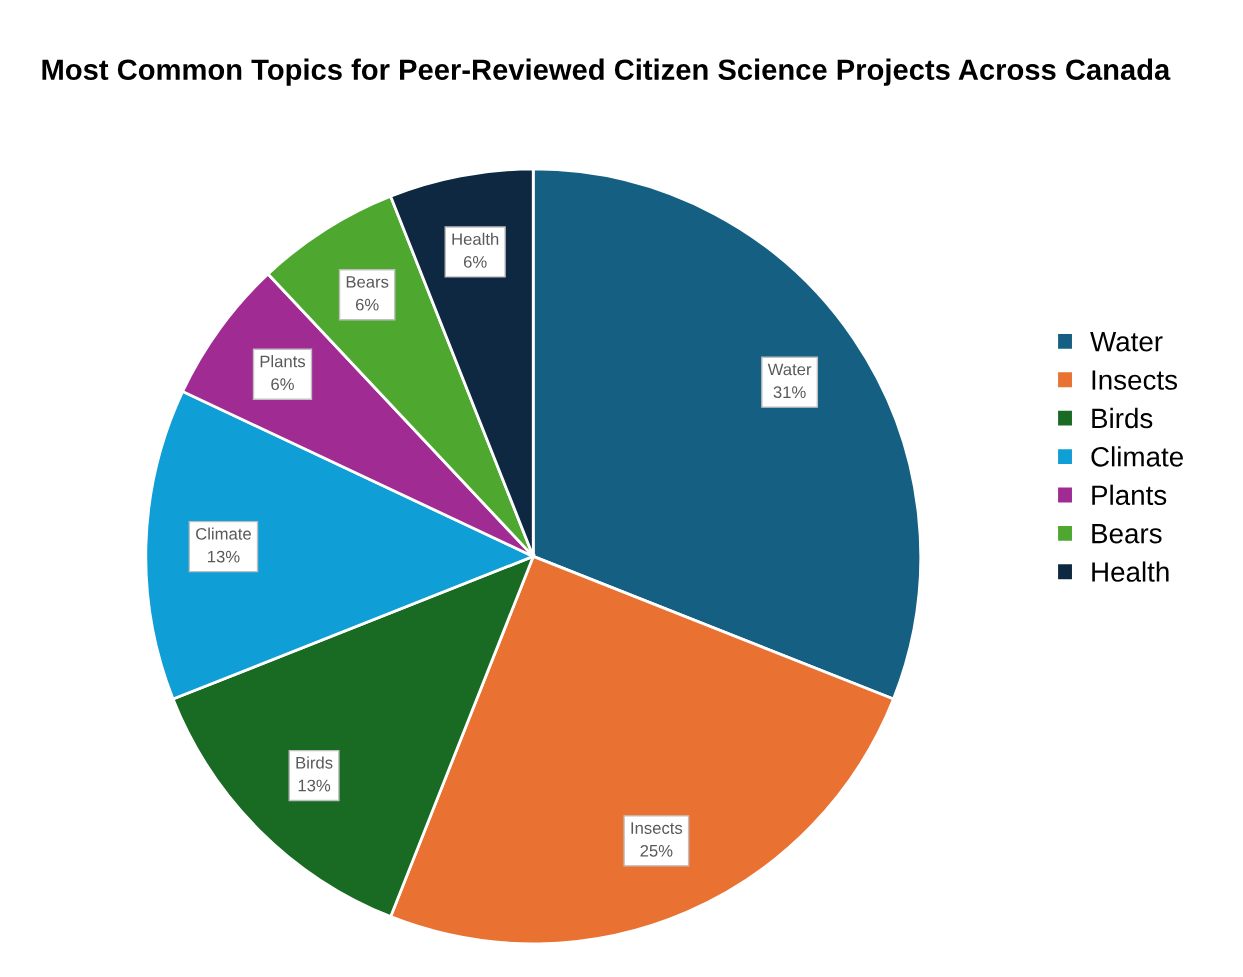 This screenshot has height=977, width=1243. I want to click on legend-label: Insects, so click(1135, 380).